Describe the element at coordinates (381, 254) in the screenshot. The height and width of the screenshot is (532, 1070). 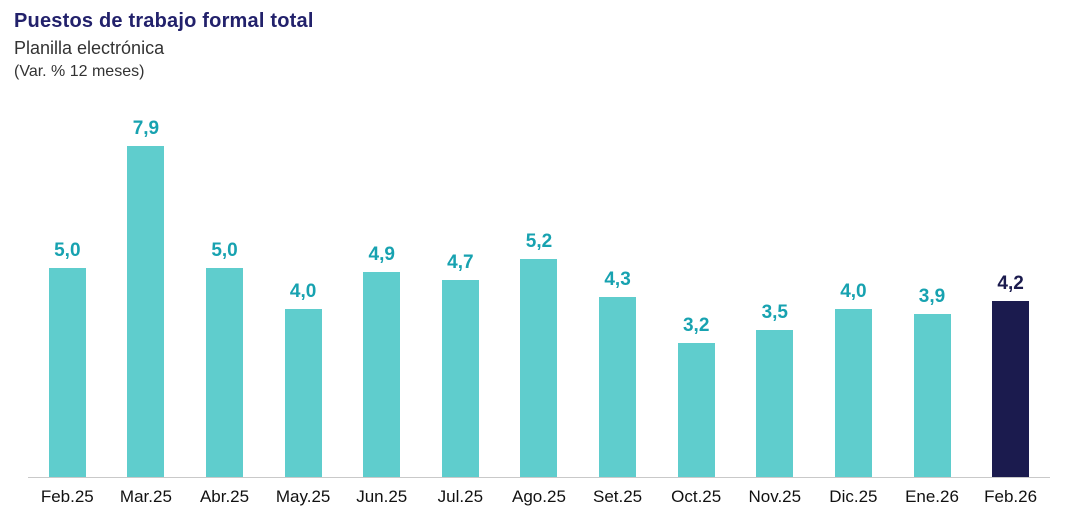
I see `bar-value-label: 4,9` at that location.